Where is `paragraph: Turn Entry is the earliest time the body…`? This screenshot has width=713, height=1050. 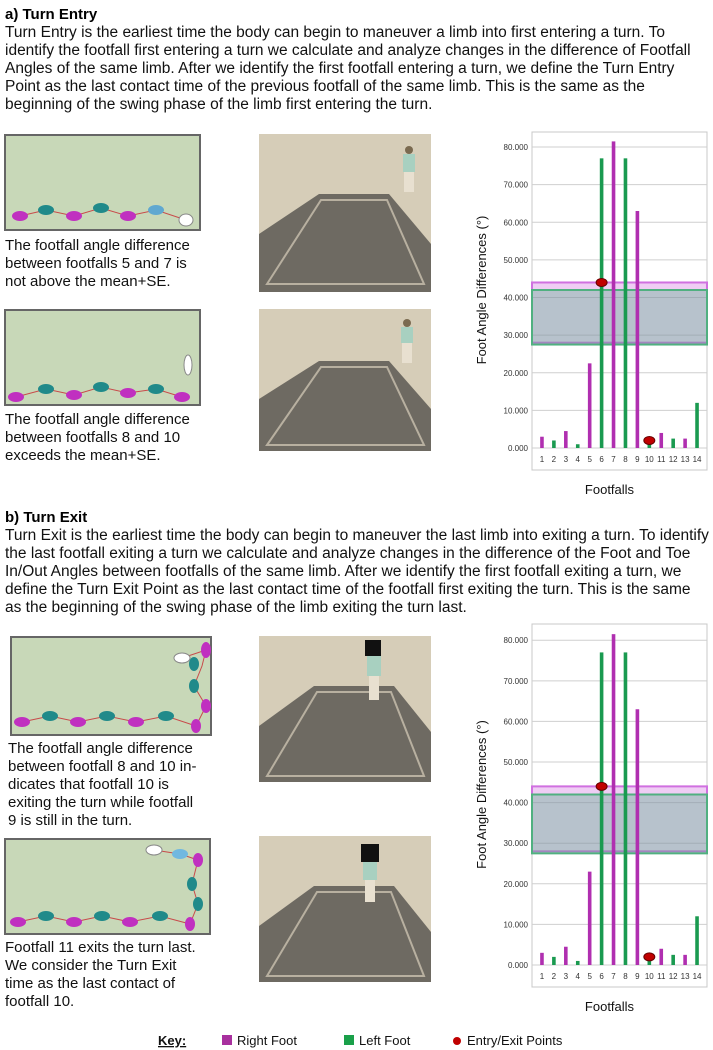 paragraph: Turn Entry is the earliest time the body… is located at coordinates (348, 68).